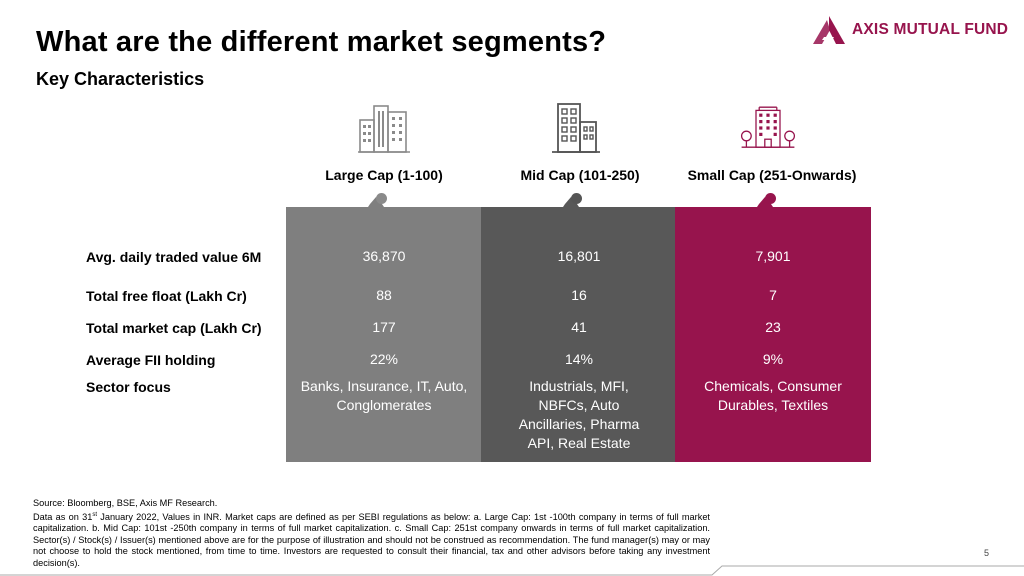 This screenshot has height=576, width=1024. I want to click on axis-mutual-fund-logo: AXIS MUTUAL FUND, so click(910, 30).